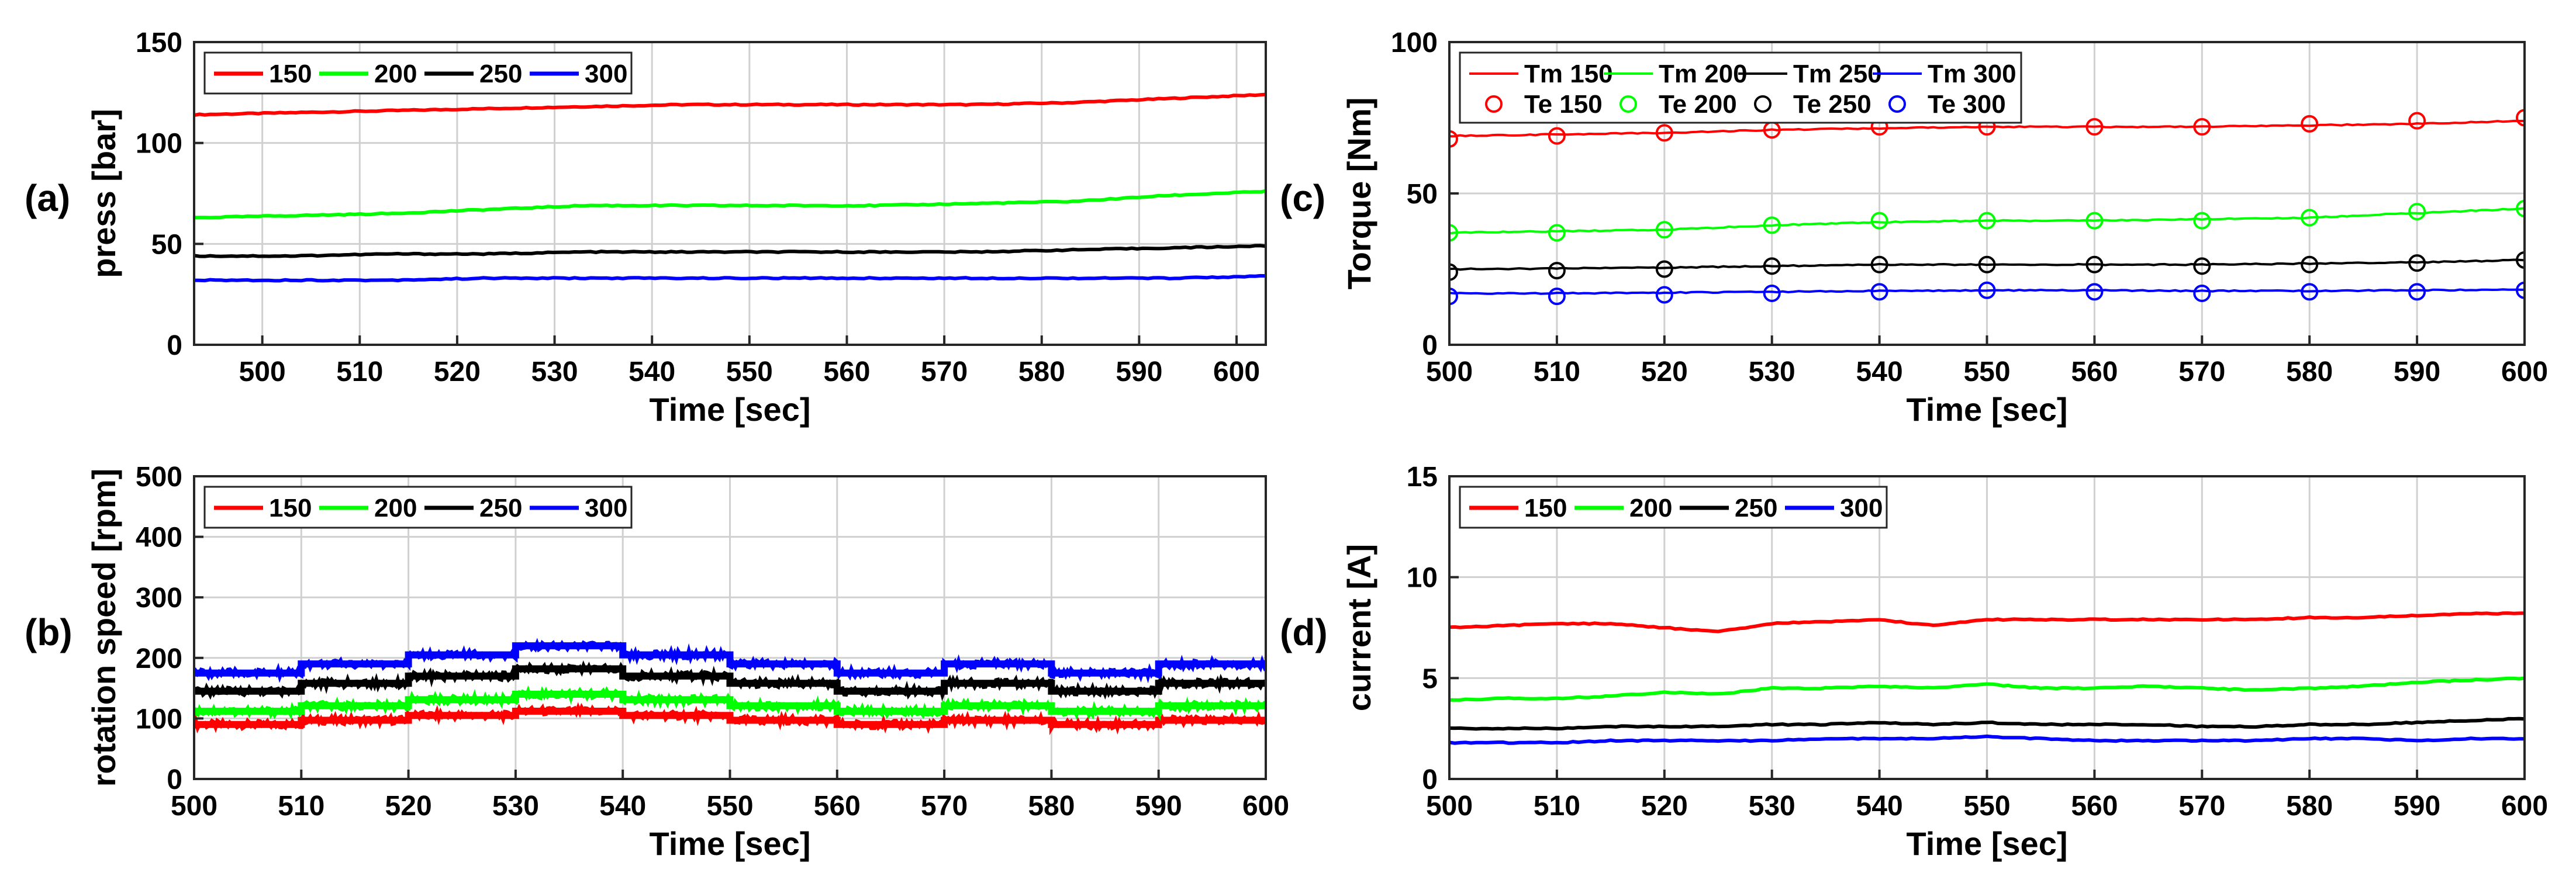  Describe the element at coordinates (1430, 678) in the screenshot. I see `y-tick-label: 5` at that location.